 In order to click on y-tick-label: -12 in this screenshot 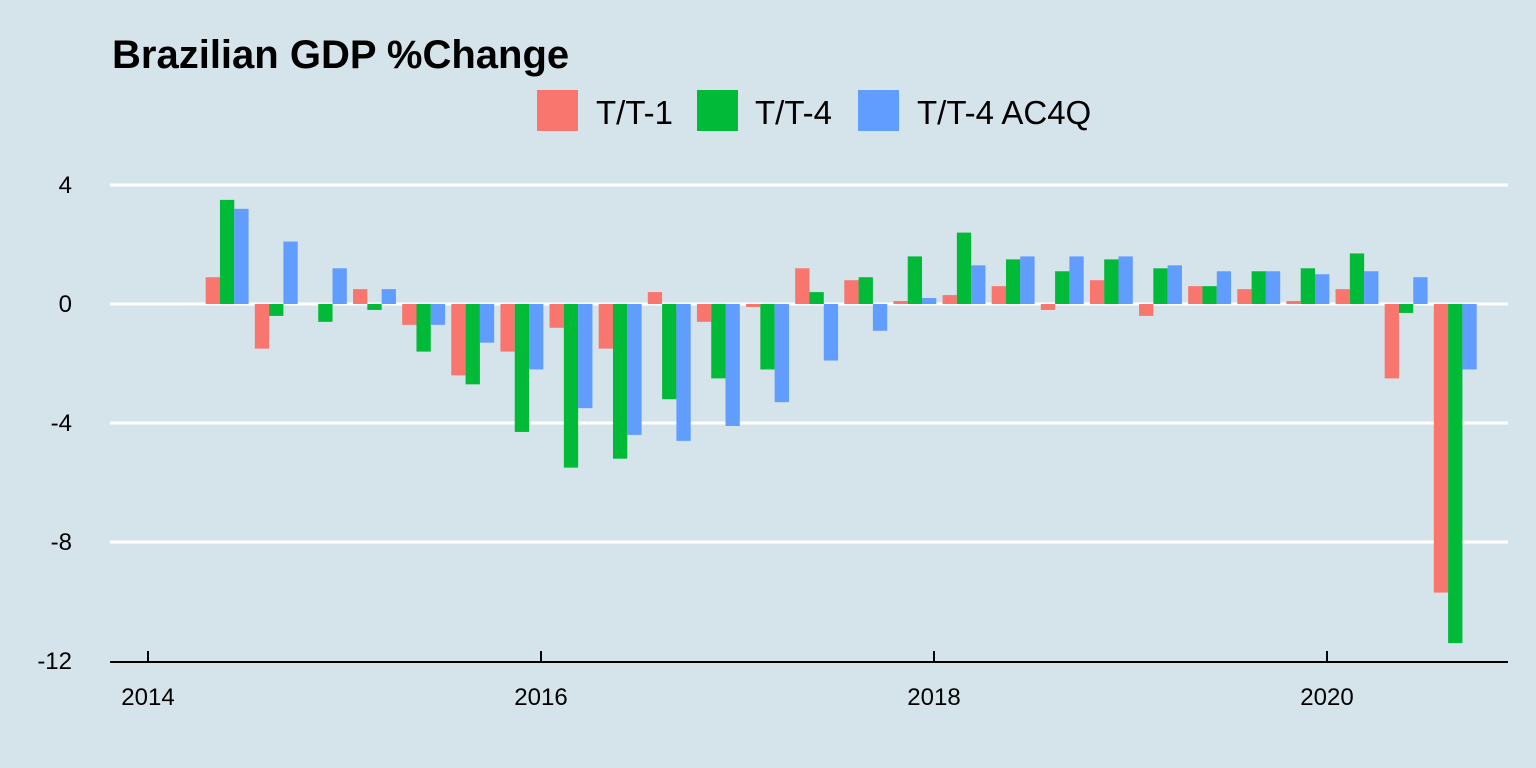, I will do `click(54, 661)`.